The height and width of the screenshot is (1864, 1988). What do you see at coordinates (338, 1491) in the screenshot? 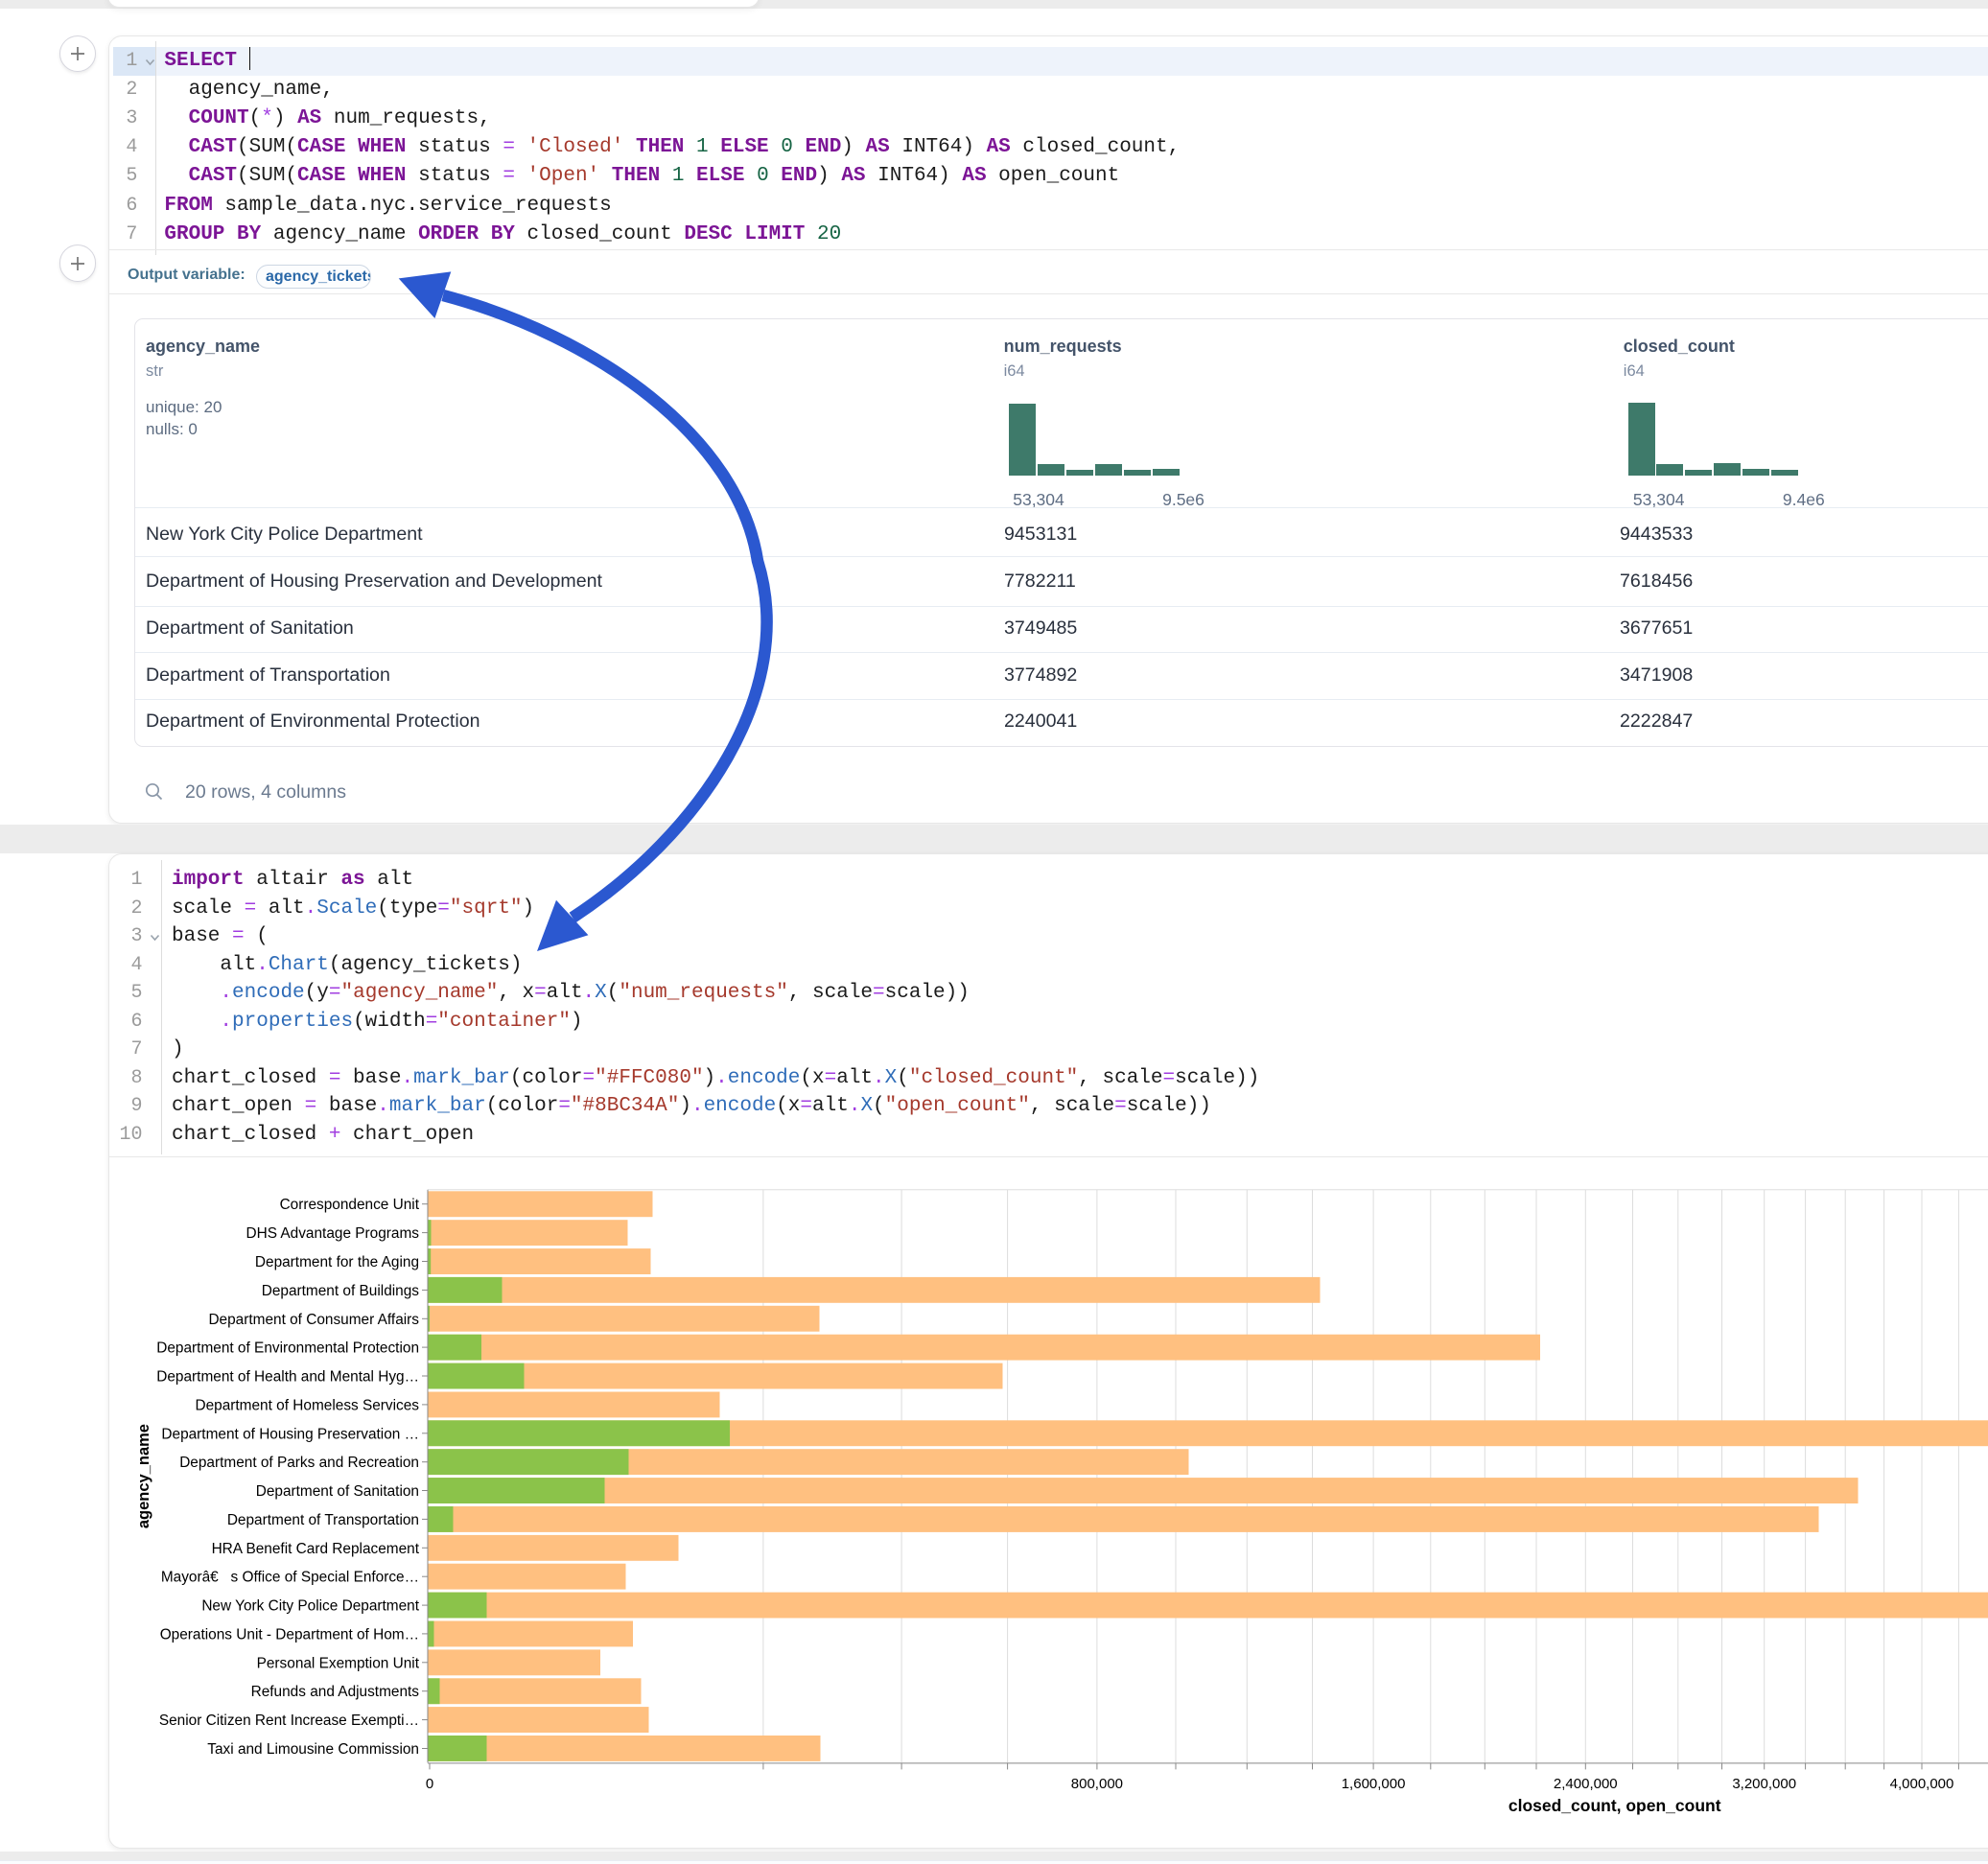
I see `svg-text: Department of Sanitation` at bounding box center [338, 1491].